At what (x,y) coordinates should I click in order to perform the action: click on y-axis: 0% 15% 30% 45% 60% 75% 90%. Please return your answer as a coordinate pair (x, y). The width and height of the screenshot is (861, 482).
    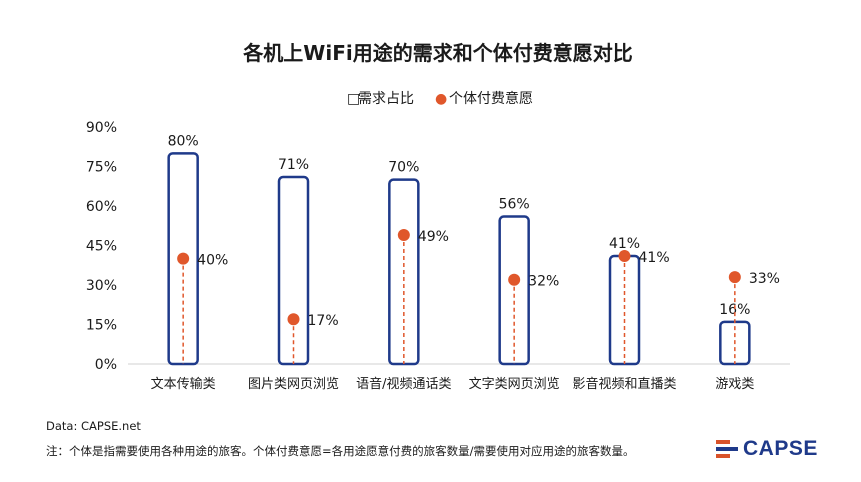
    Looking at the image, I should click on (101, 246).